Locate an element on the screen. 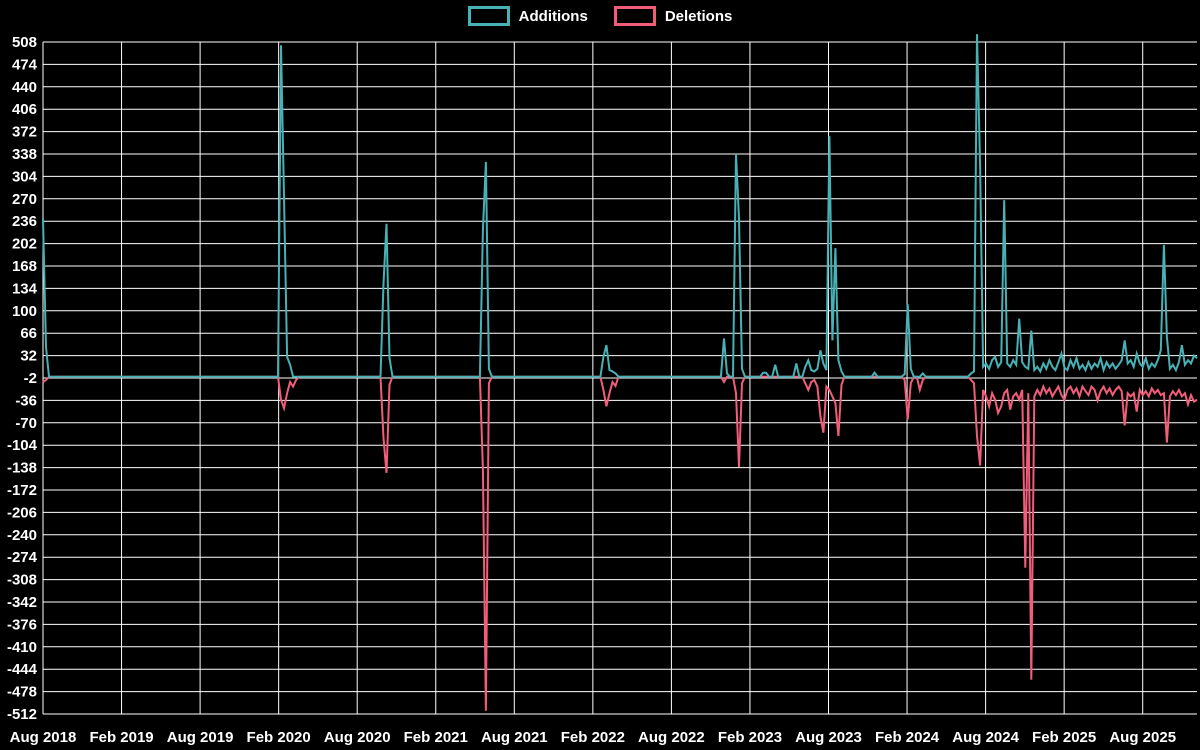  y-tick-label: 66 is located at coordinates (28, 333).